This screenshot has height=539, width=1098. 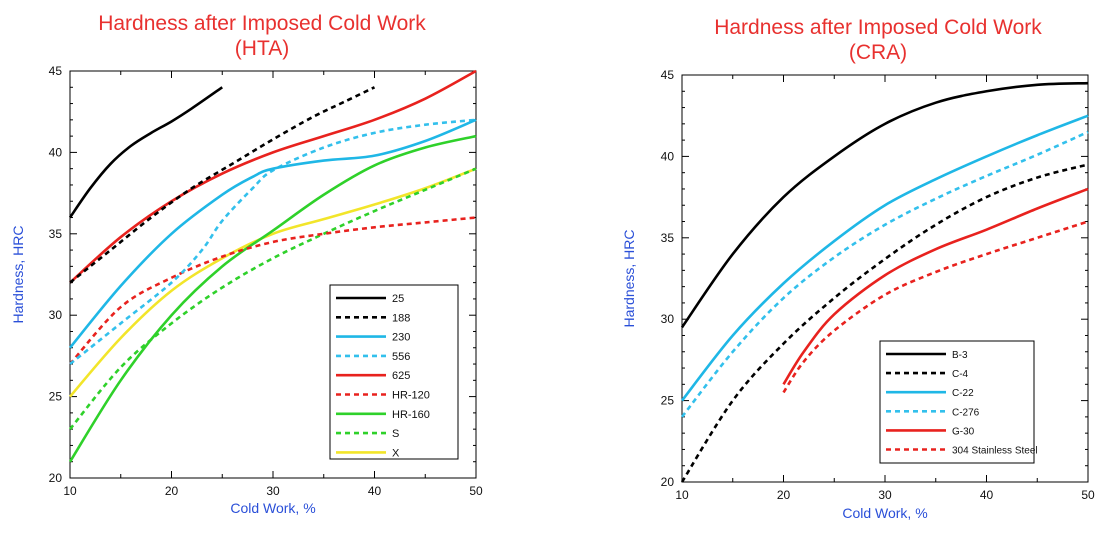 What do you see at coordinates (411, 415) in the screenshot?
I see `legend-label-hr-160: HR-160` at bounding box center [411, 415].